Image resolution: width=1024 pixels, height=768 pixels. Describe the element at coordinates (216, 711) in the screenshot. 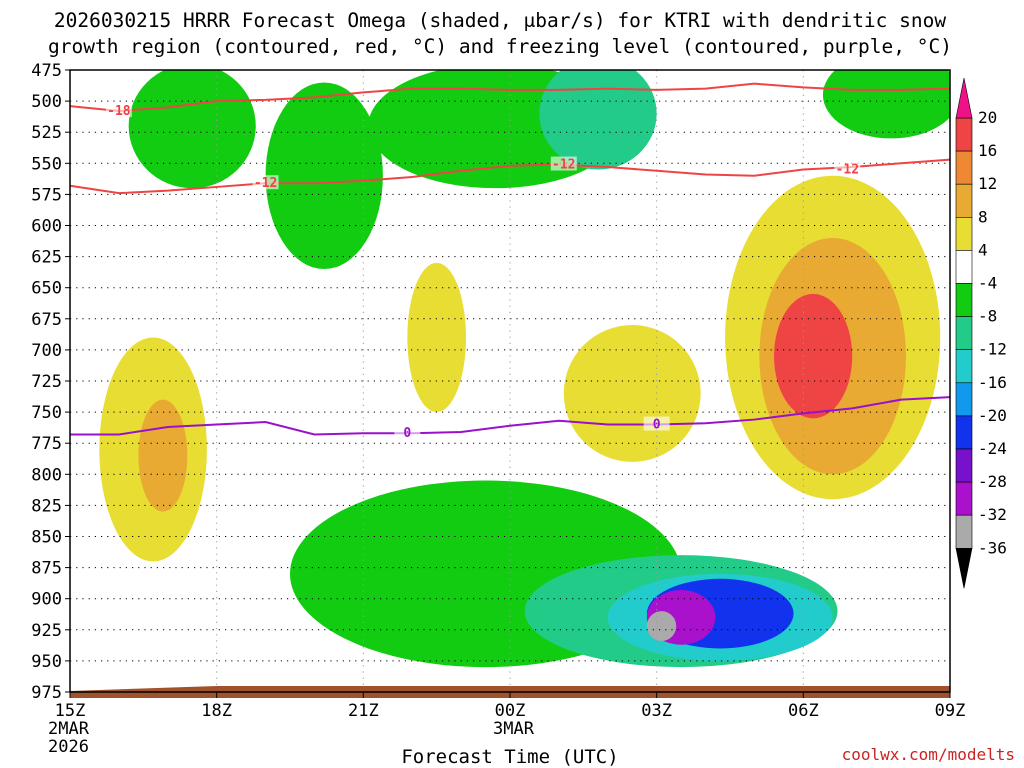

I see `x-tick-label: 18Z` at that location.